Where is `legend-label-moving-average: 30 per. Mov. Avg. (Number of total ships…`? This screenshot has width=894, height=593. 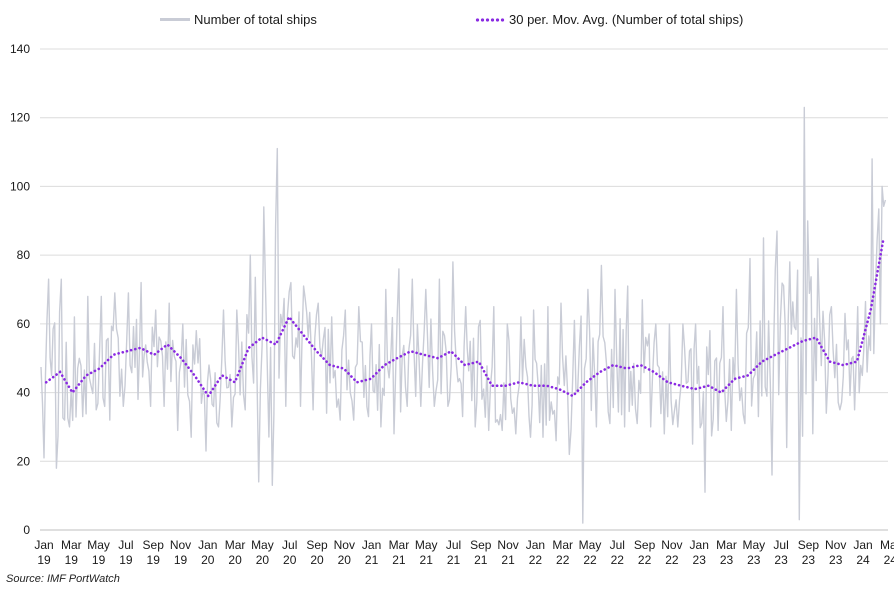
legend-label-moving-average: 30 per. Mov. Avg. (Number of total ships… is located at coordinates (626, 19).